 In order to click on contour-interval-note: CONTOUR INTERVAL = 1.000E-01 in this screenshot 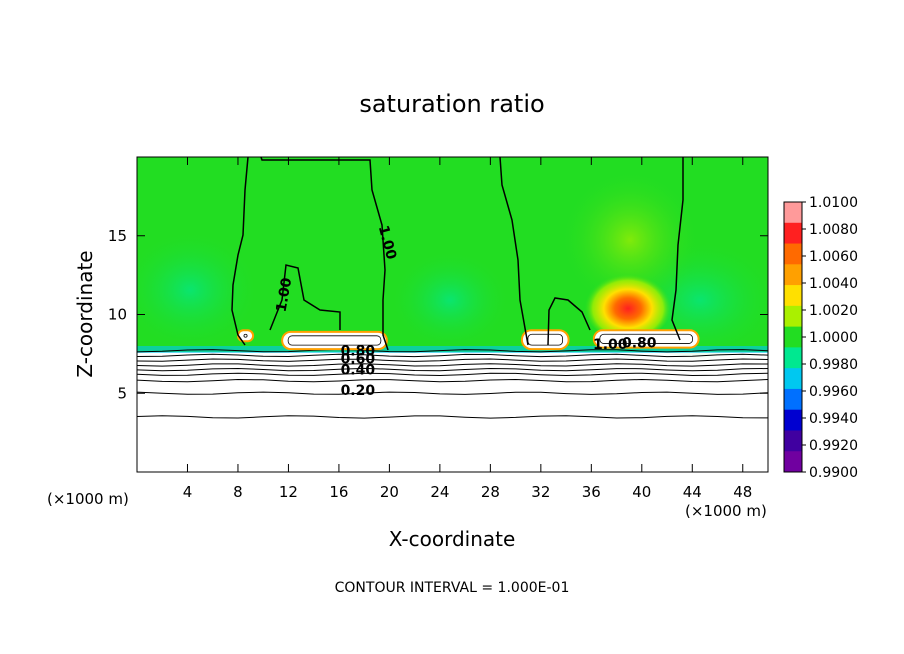, I will do `click(452, 588)`.